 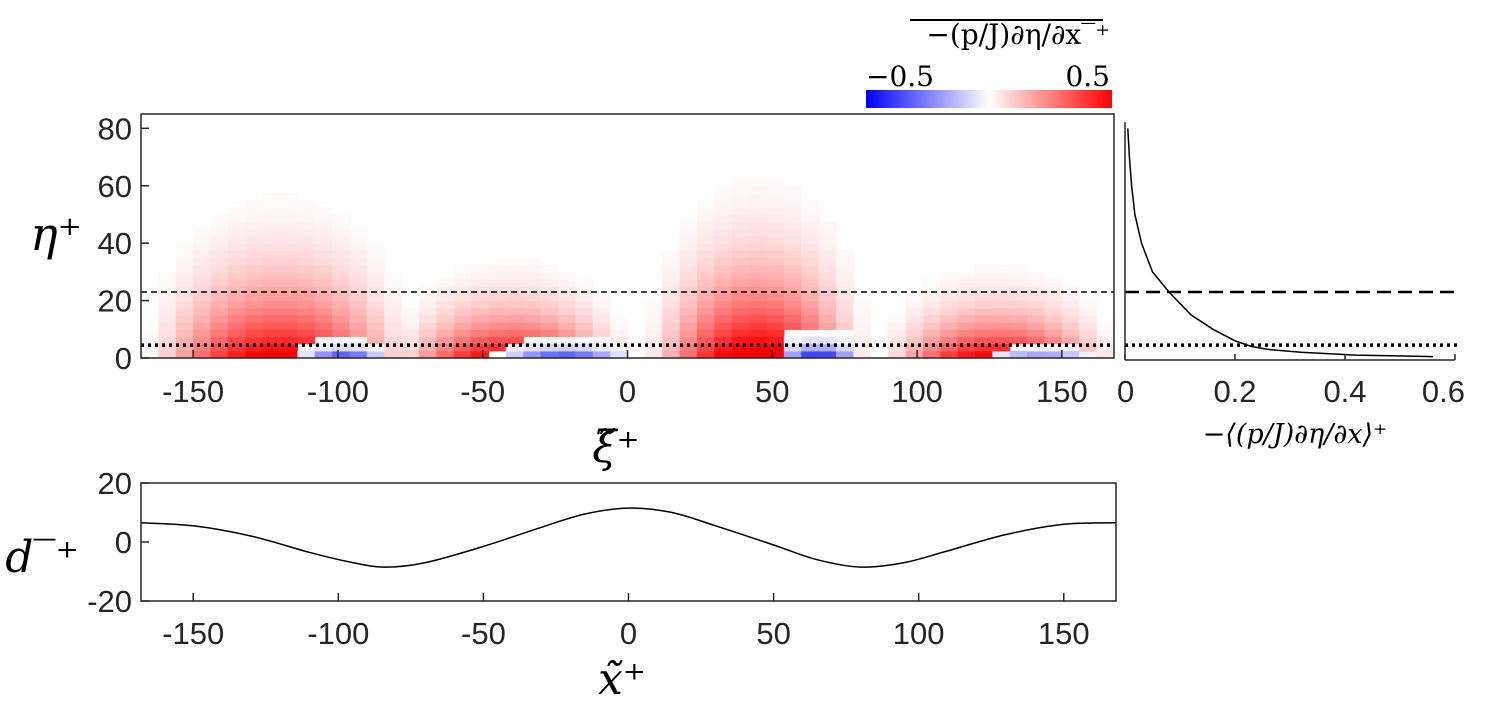 I want to click on heatmap-y-tick-label: 80, so click(x=115, y=128).